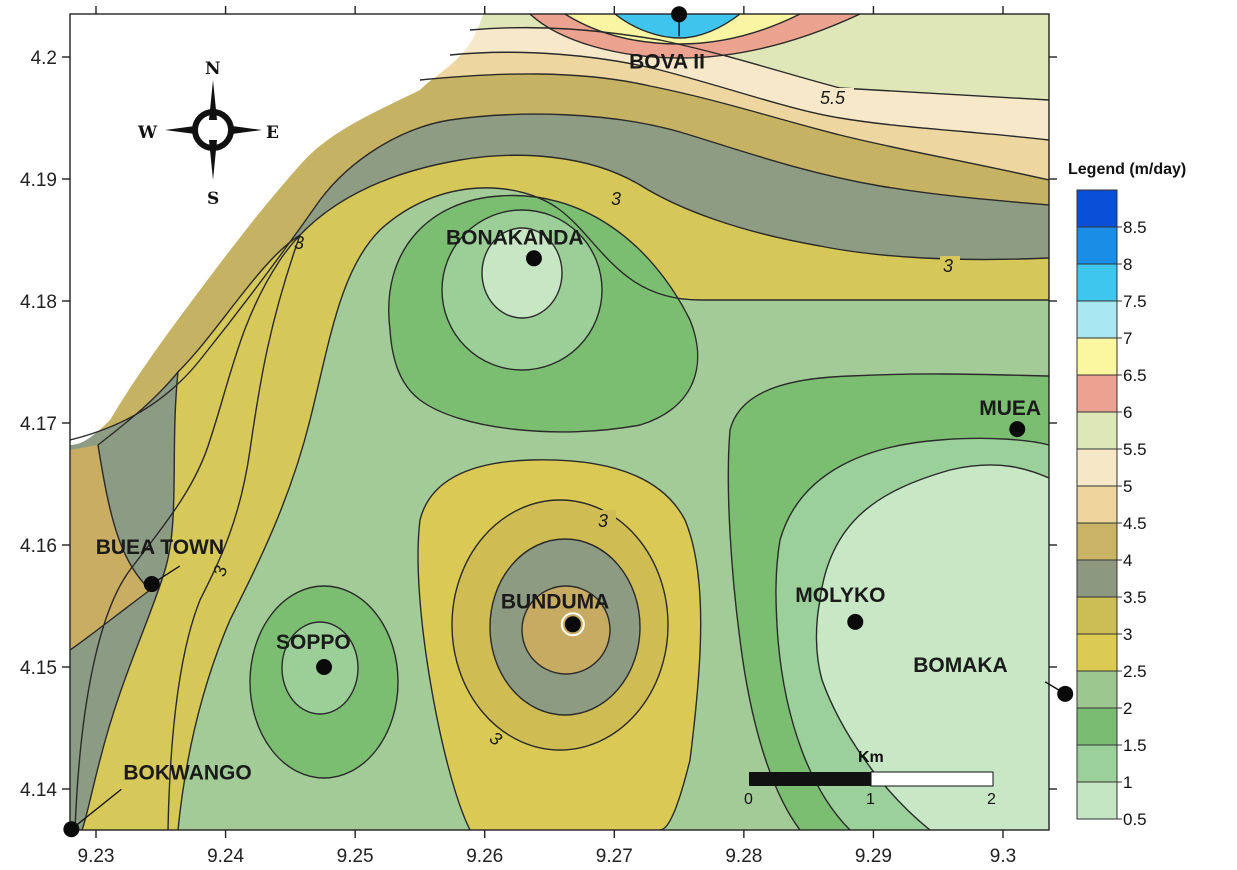  Describe the element at coordinates (160, 547) in the screenshot. I see `place-label: BUEA TOWN` at that location.